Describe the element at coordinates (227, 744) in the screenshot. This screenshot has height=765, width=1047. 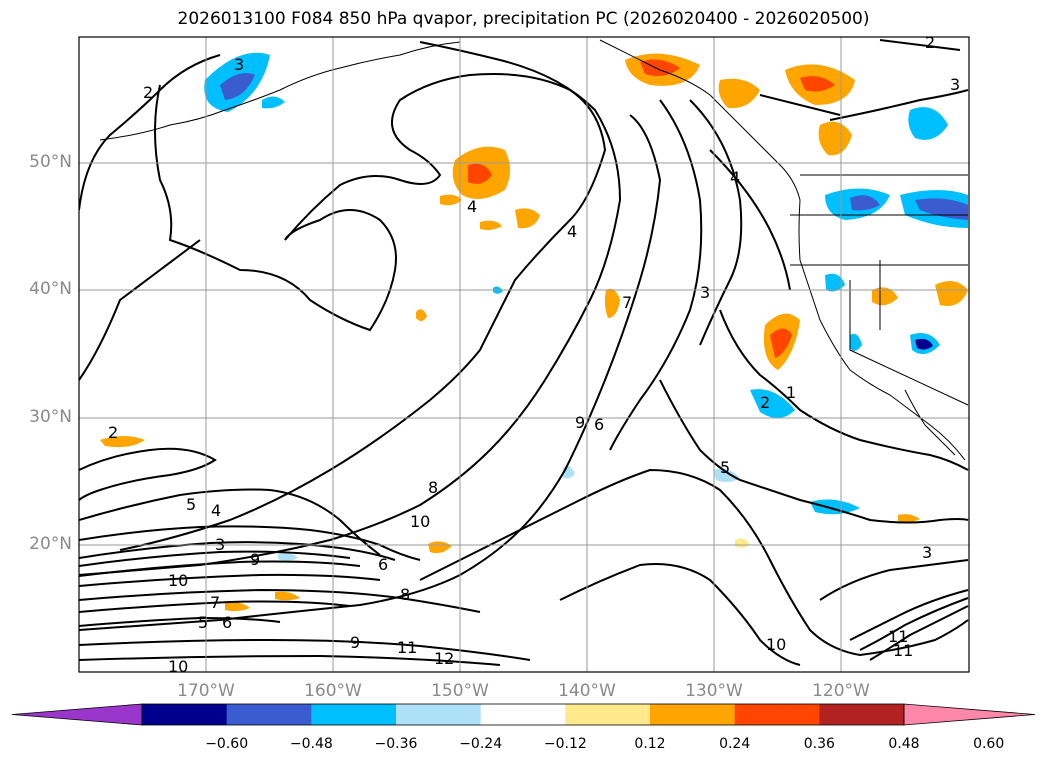
I see `colorbar-tick-label: −0.60` at that location.